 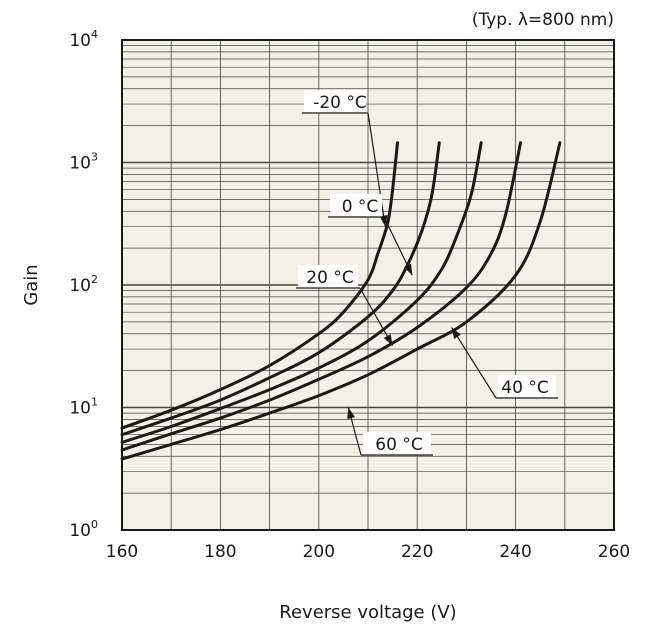 I want to click on annotation-label: -20 °C, so click(x=340, y=103).